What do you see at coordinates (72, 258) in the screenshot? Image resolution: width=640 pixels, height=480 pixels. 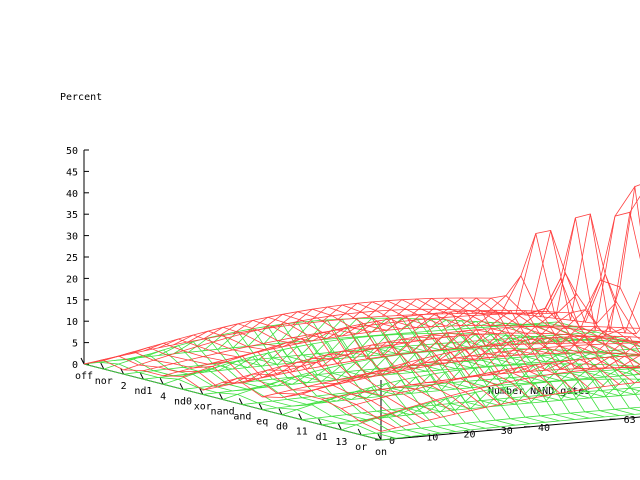 I see `z-tick-label: 25` at bounding box center [72, 258].